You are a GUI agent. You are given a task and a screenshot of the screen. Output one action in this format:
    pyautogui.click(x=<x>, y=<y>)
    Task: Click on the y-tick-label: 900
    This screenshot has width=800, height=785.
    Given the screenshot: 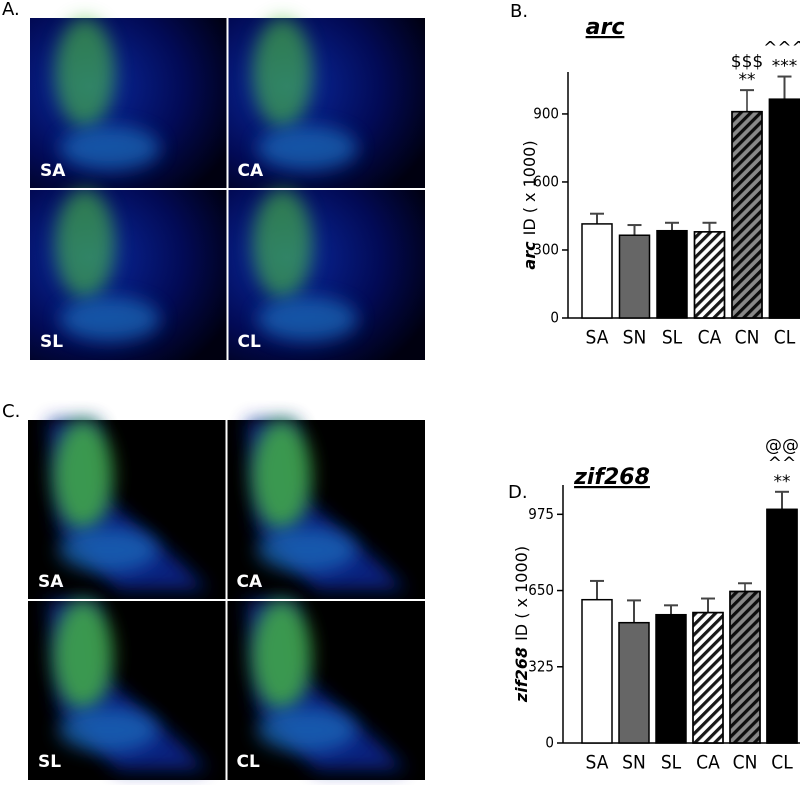 What is the action you would take?
    pyautogui.click(x=546, y=113)
    